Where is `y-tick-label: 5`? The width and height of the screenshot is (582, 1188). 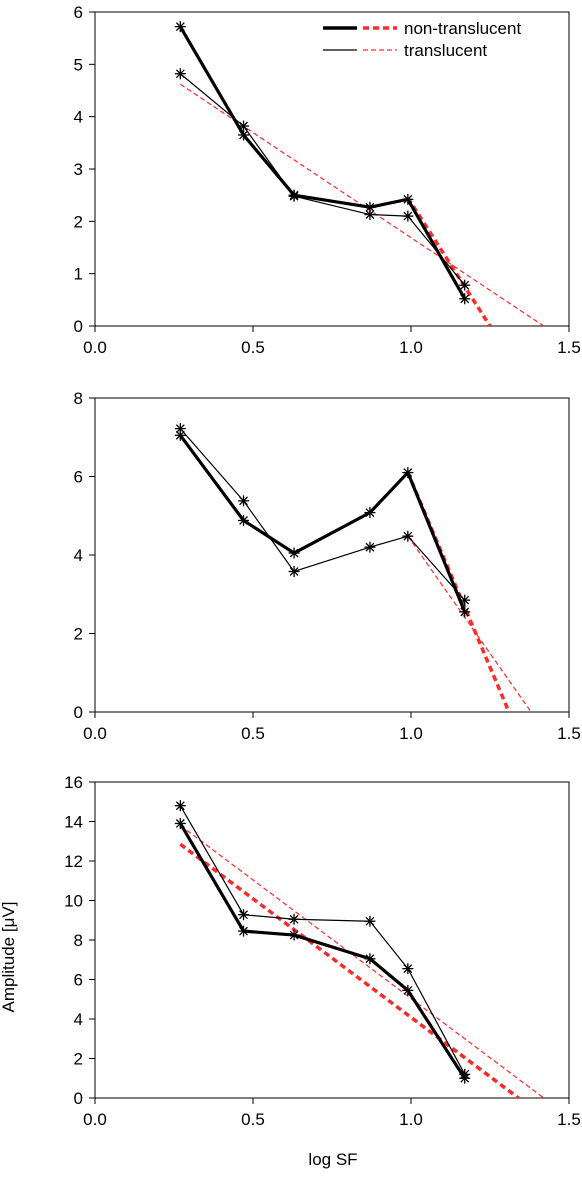
y-tick-label: 5 is located at coordinates (78, 64).